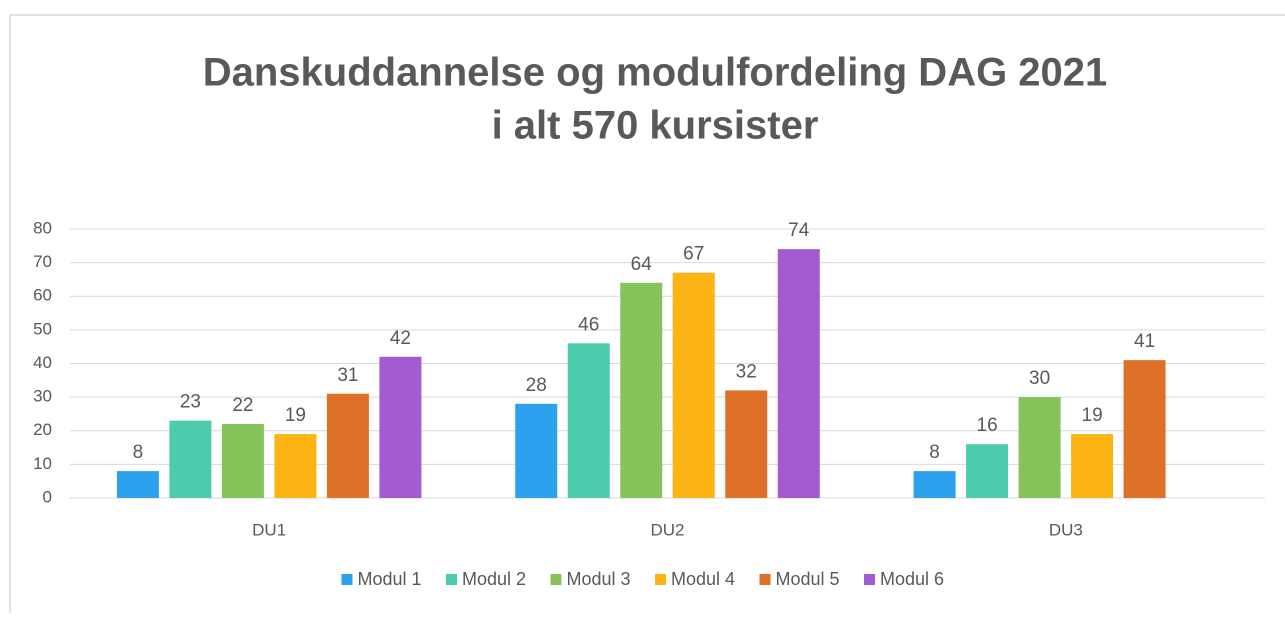 The width and height of the screenshot is (1285, 618). I want to click on y-tick-label: 50, so click(42, 328).